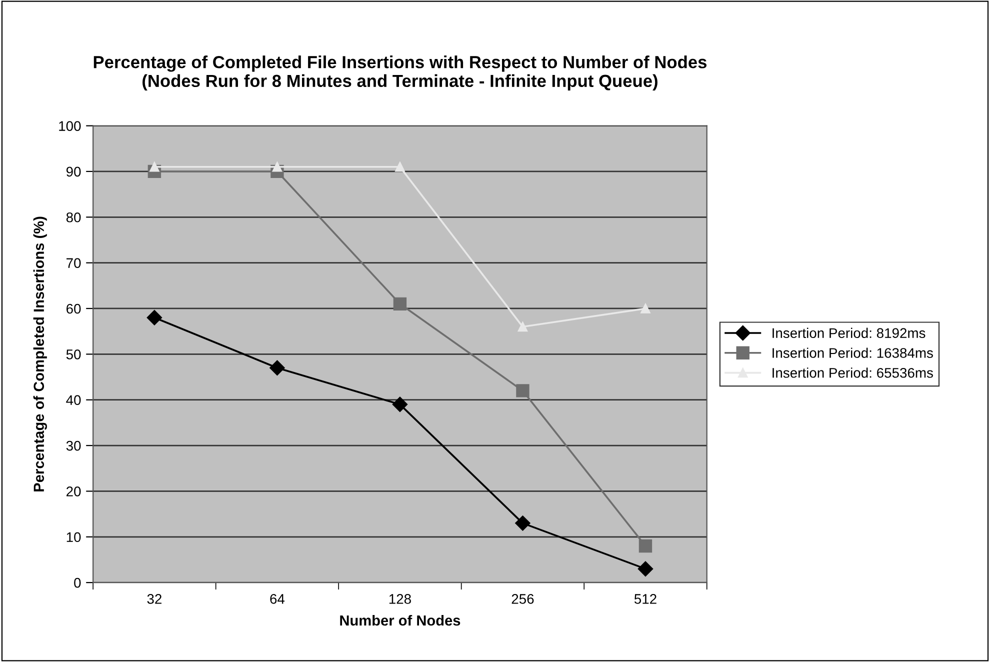 The image size is (990, 662). Describe the element at coordinates (73, 491) in the screenshot. I see `y-tick-label: 20` at that location.